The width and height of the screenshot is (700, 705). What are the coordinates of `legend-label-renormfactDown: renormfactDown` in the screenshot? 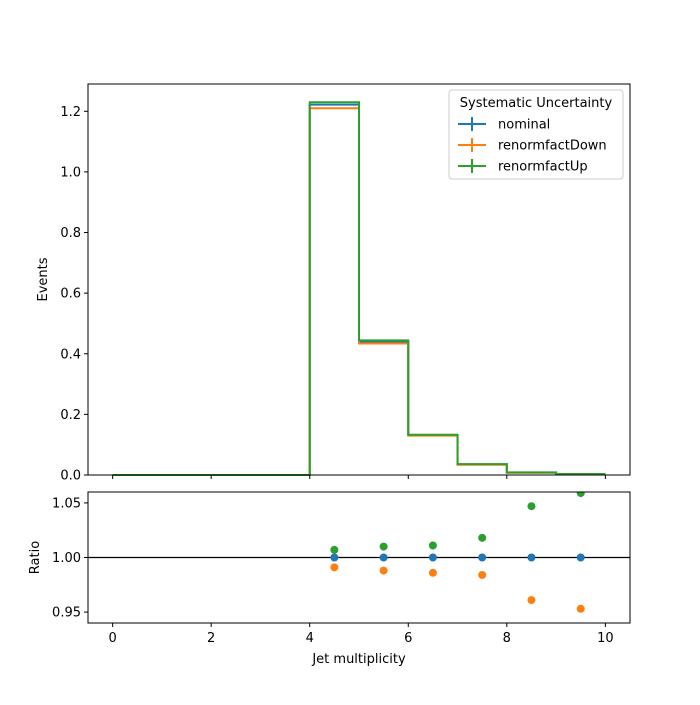 It's located at (552, 146).